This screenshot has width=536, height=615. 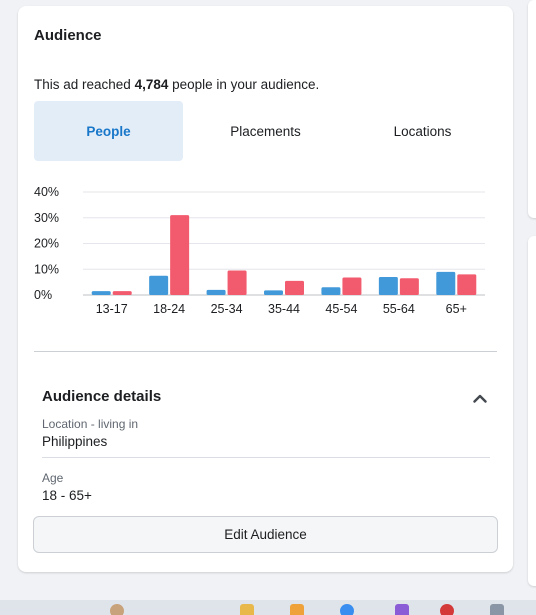 What do you see at coordinates (447, 609) in the screenshot?
I see `chrome-icon` at bounding box center [447, 609].